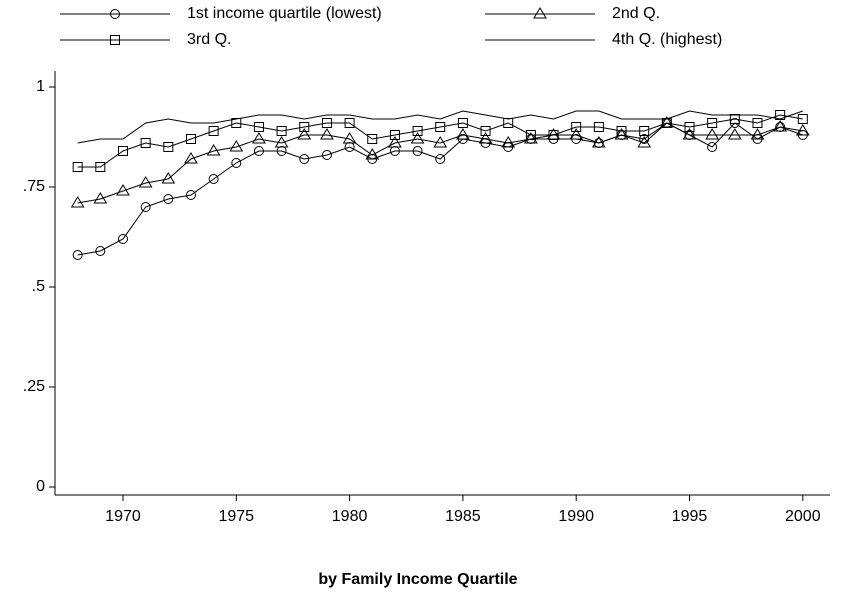 This screenshot has height=602, width=841. I want to click on x-tick-label: 1980, so click(350, 516).